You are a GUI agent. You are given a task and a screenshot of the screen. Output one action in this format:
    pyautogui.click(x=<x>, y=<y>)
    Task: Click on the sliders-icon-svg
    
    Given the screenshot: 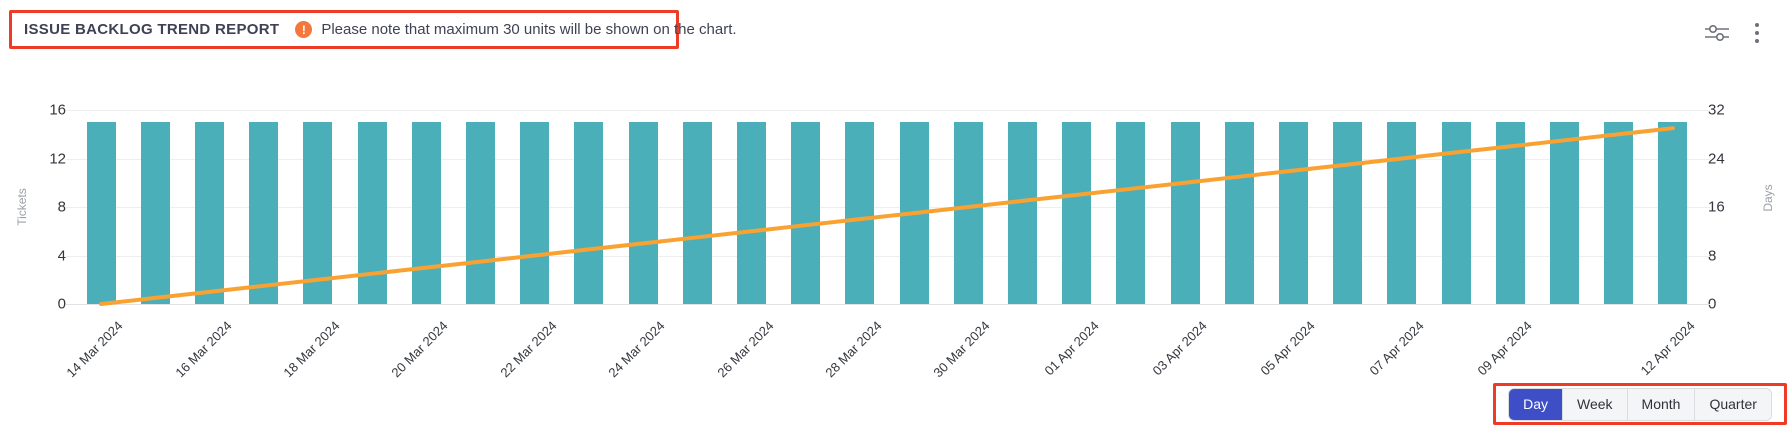 What is the action you would take?
    pyautogui.click(x=1717, y=33)
    